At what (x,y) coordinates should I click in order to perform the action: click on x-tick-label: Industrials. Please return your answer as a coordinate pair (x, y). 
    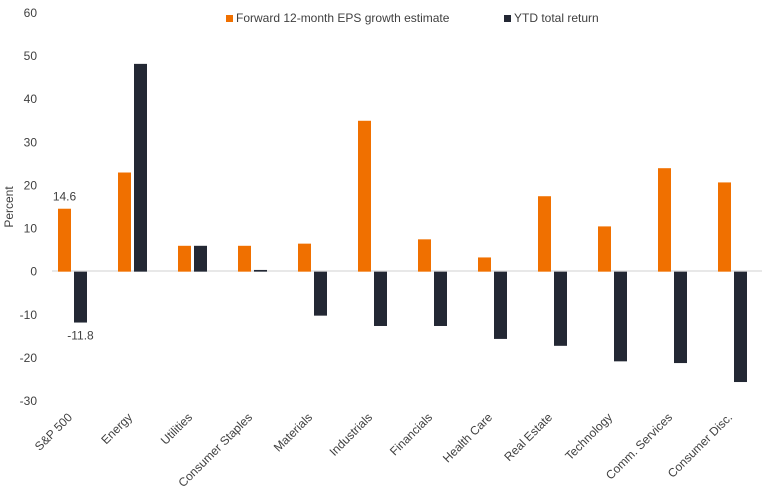
    Looking at the image, I should click on (351, 434).